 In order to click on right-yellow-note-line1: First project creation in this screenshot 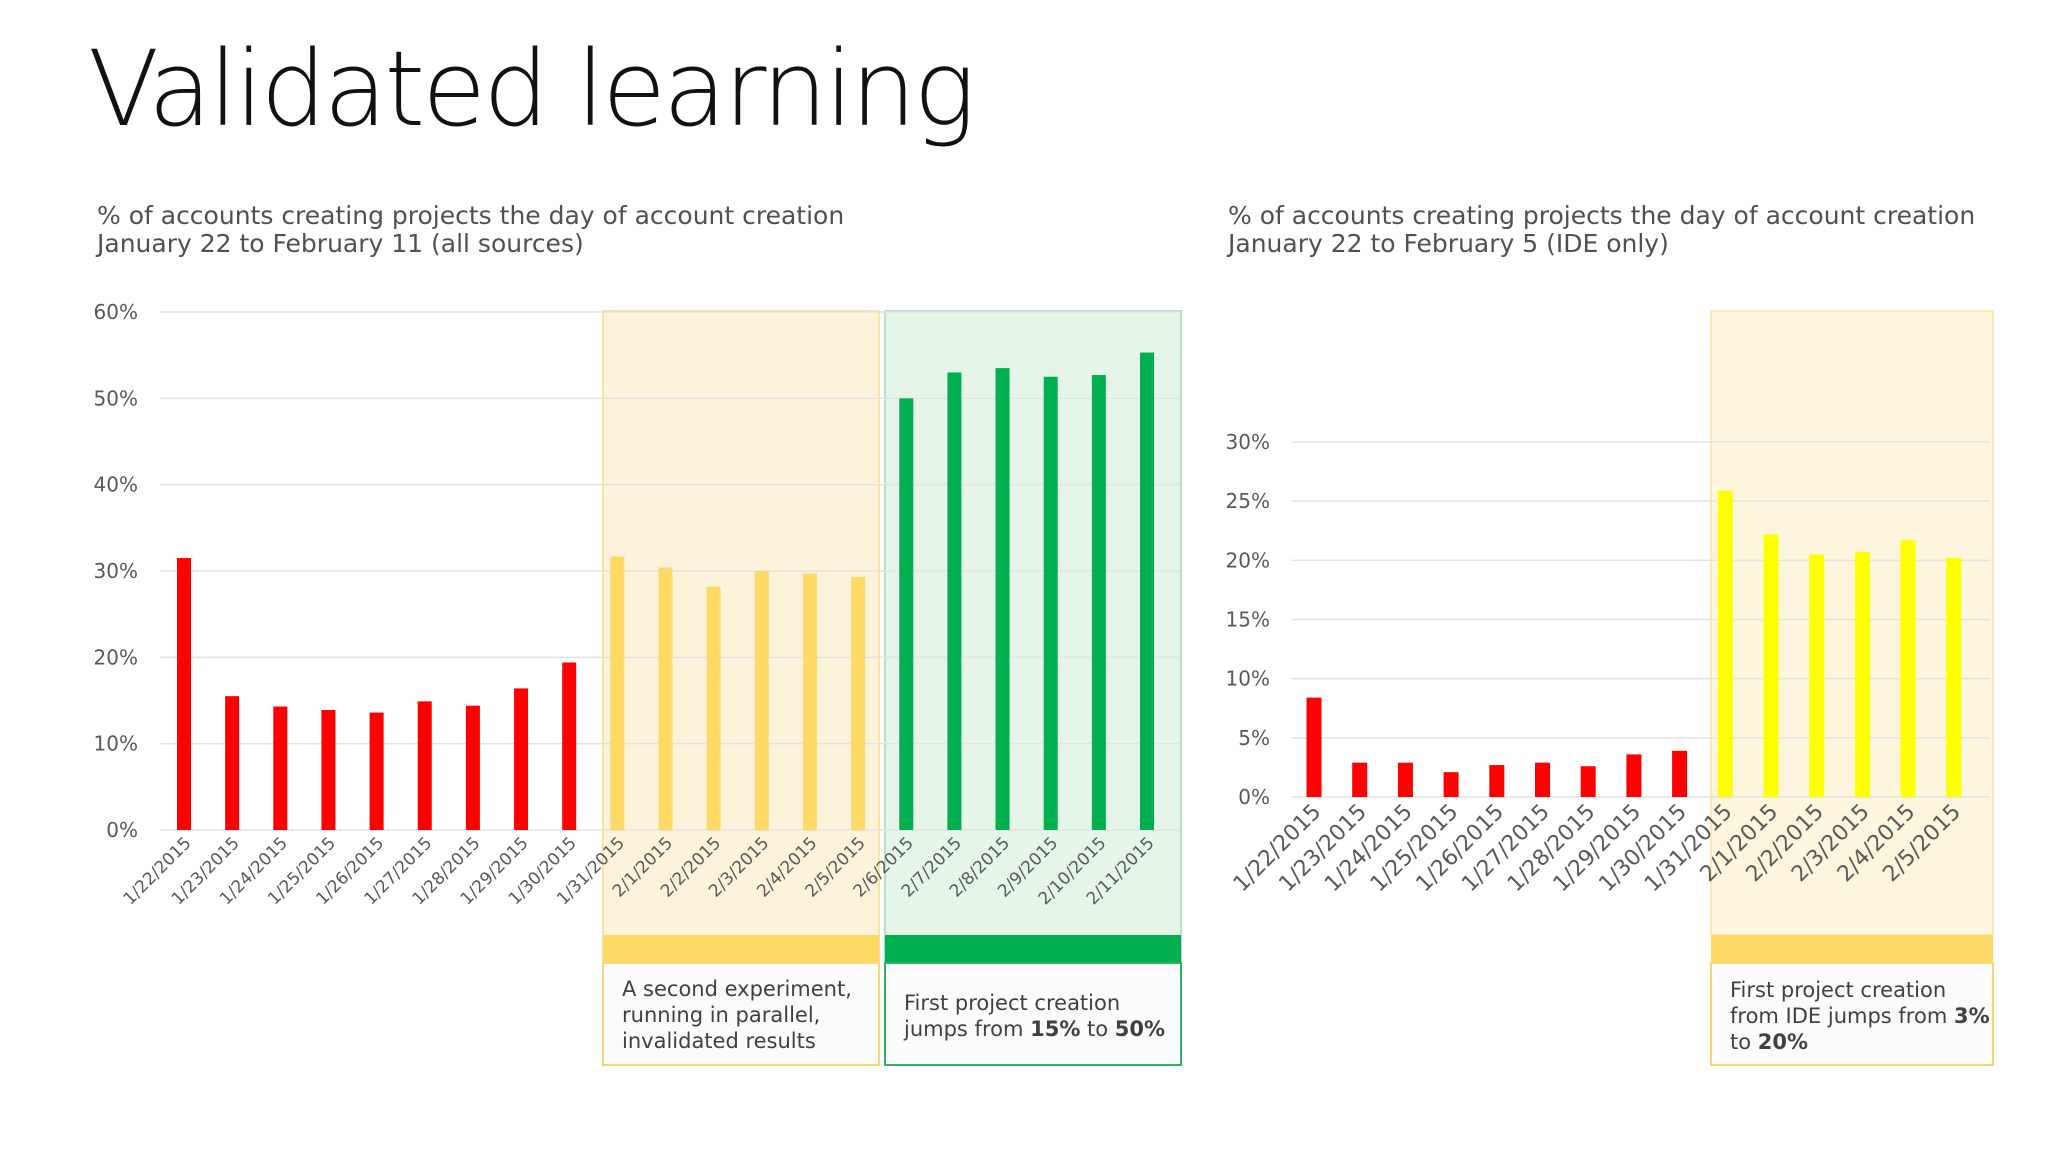, I will do `click(1838, 990)`.